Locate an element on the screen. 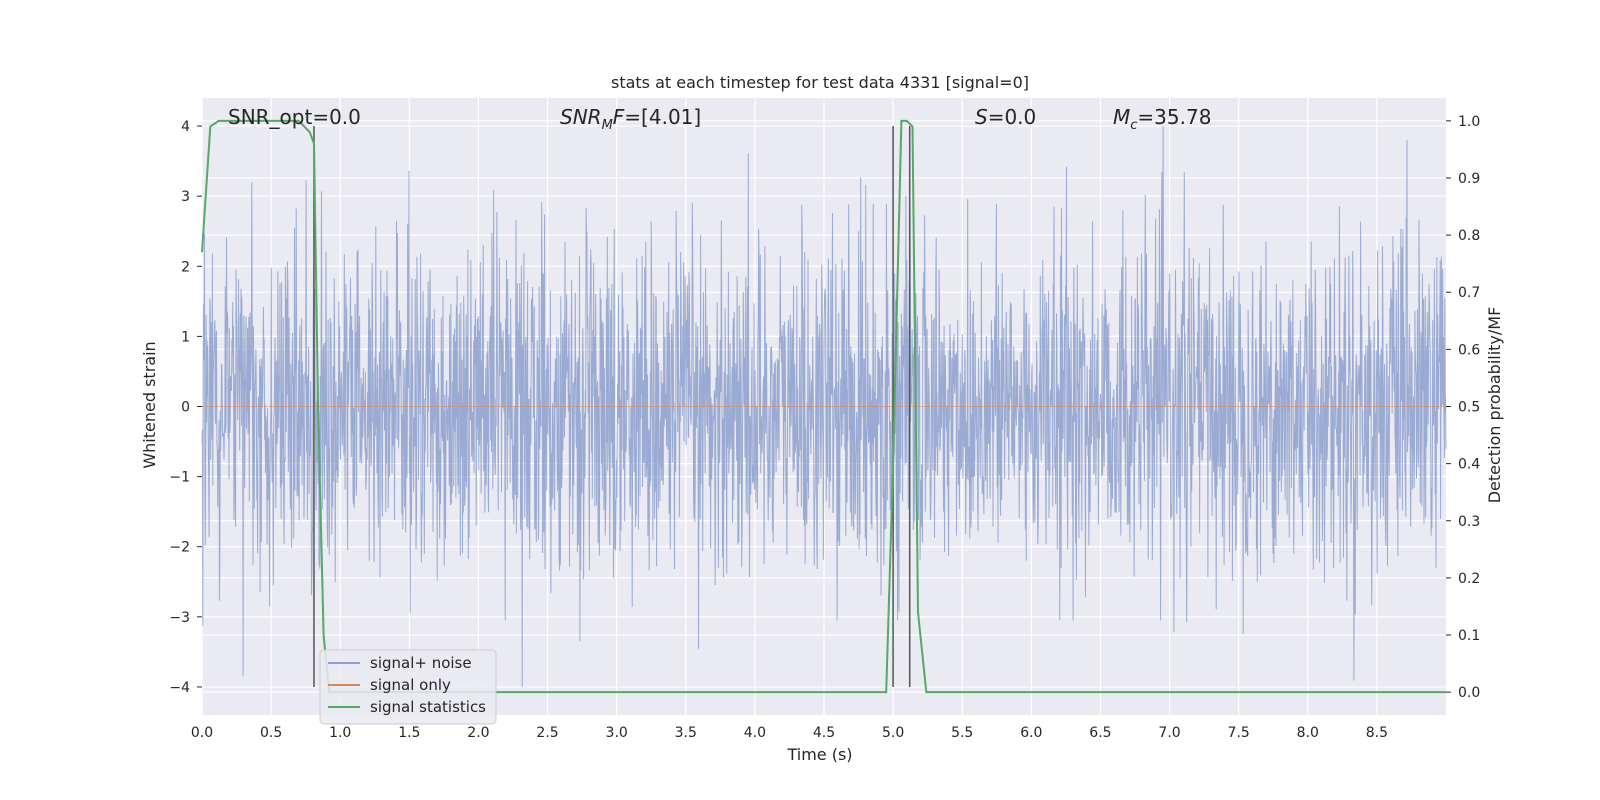 The width and height of the screenshot is (1600, 800). x-tick-label: 7.0 is located at coordinates (1169, 733).